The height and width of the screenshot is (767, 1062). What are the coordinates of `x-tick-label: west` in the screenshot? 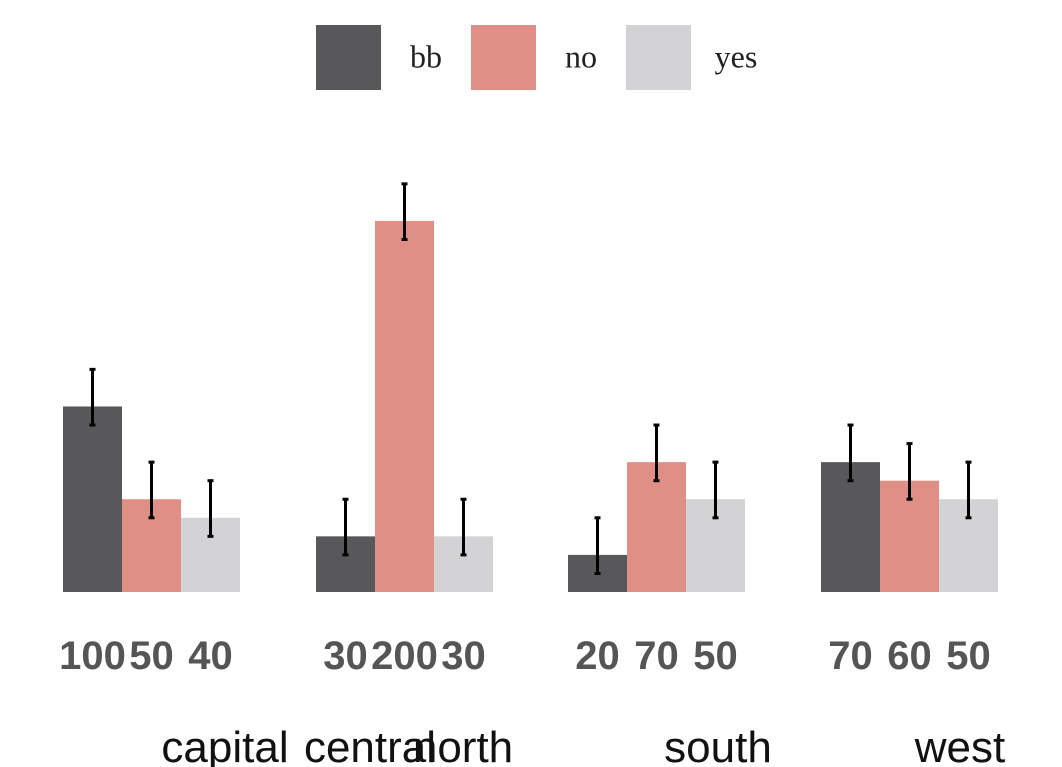 It's located at (959, 745).